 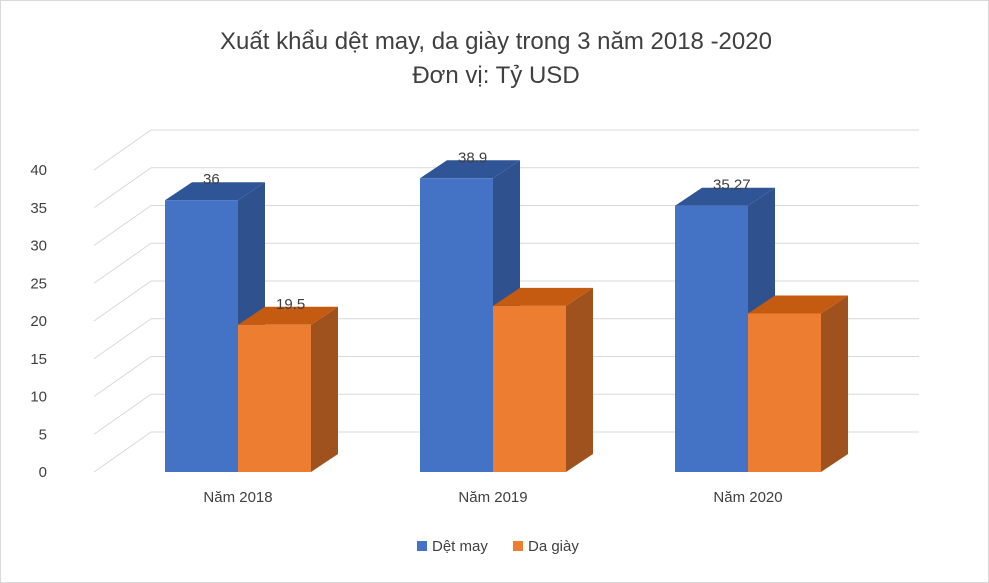 I want to click on y-tick-label: 35, so click(x=38, y=208).